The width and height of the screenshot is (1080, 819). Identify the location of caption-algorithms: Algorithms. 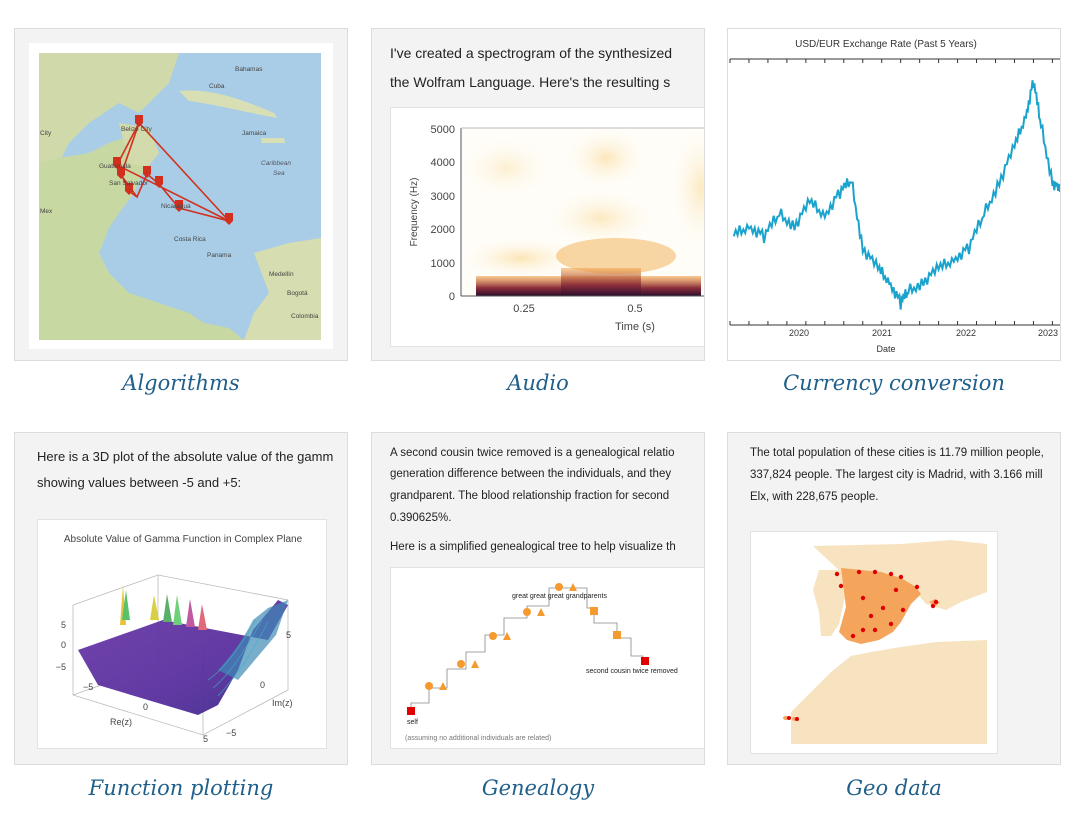
(181, 383).